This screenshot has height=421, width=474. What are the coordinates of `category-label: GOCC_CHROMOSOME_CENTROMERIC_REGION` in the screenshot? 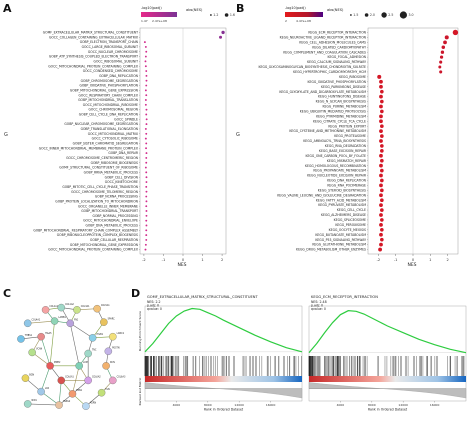 It's located at (102, 158).